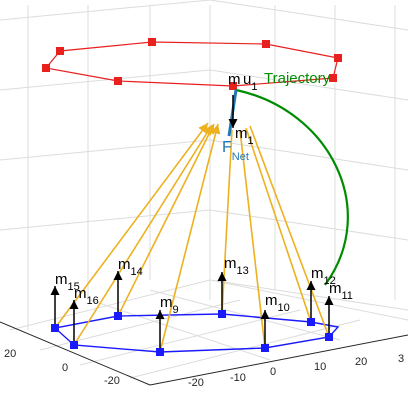 The width and height of the screenshot is (408, 408). What do you see at coordinates (323, 276) in the screenshot?
I see `label-ground-mass: m12` at bounding box center [323, 276].